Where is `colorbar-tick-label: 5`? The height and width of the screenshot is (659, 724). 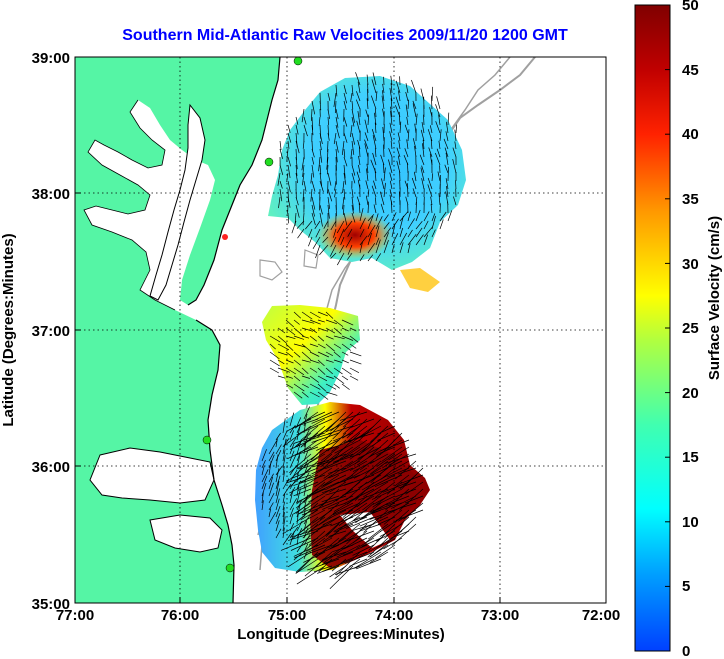 colorbar-tick-label: 5 is located at coordinates (686, 586).